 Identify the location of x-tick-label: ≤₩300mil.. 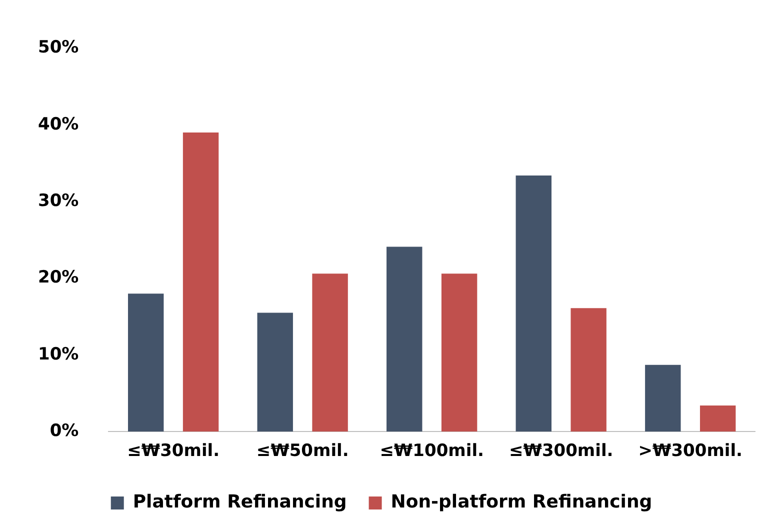
(561, 451).